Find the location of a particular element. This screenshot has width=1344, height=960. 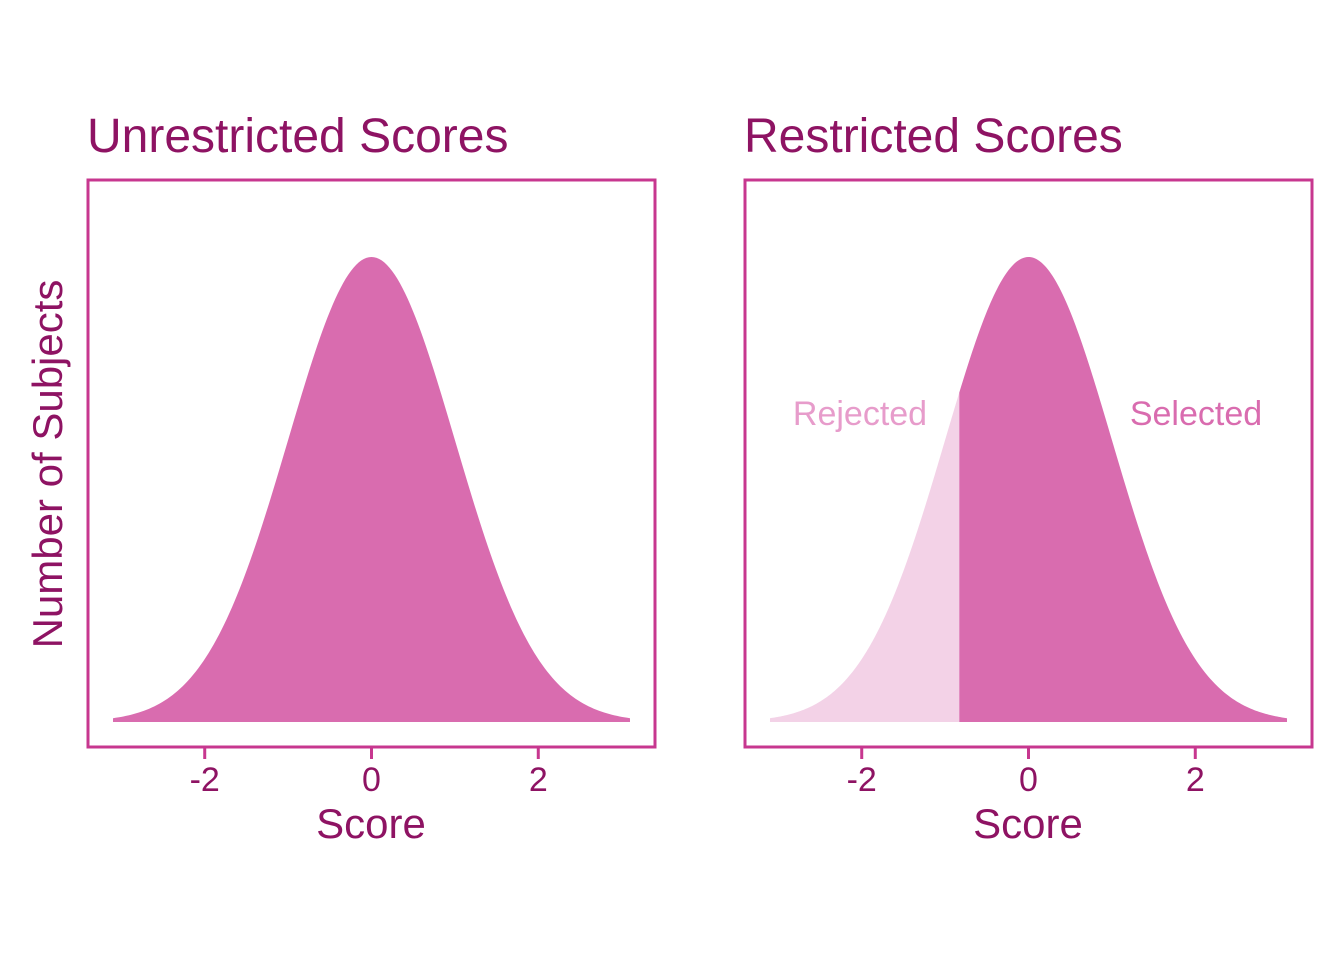

annotation-rejected: Rejected is located at coordinates (860, 414).